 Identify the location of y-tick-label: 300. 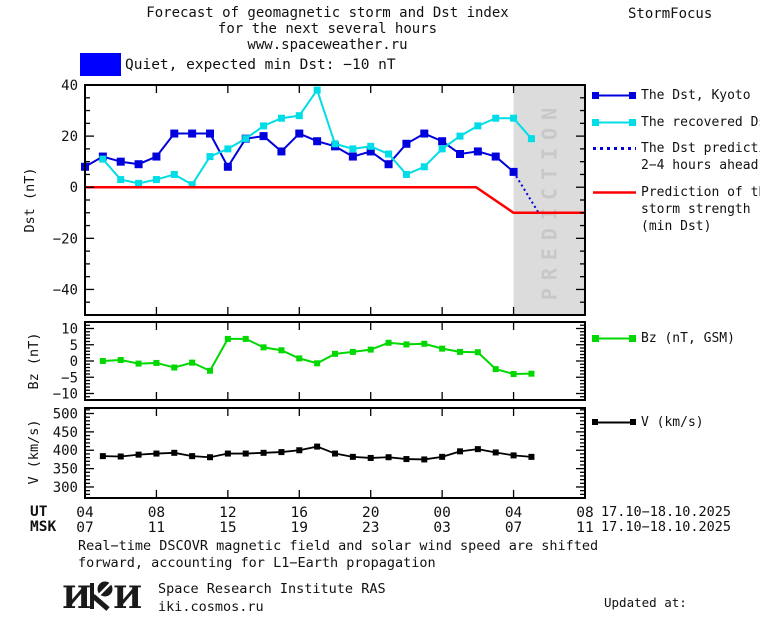
(65, 488).